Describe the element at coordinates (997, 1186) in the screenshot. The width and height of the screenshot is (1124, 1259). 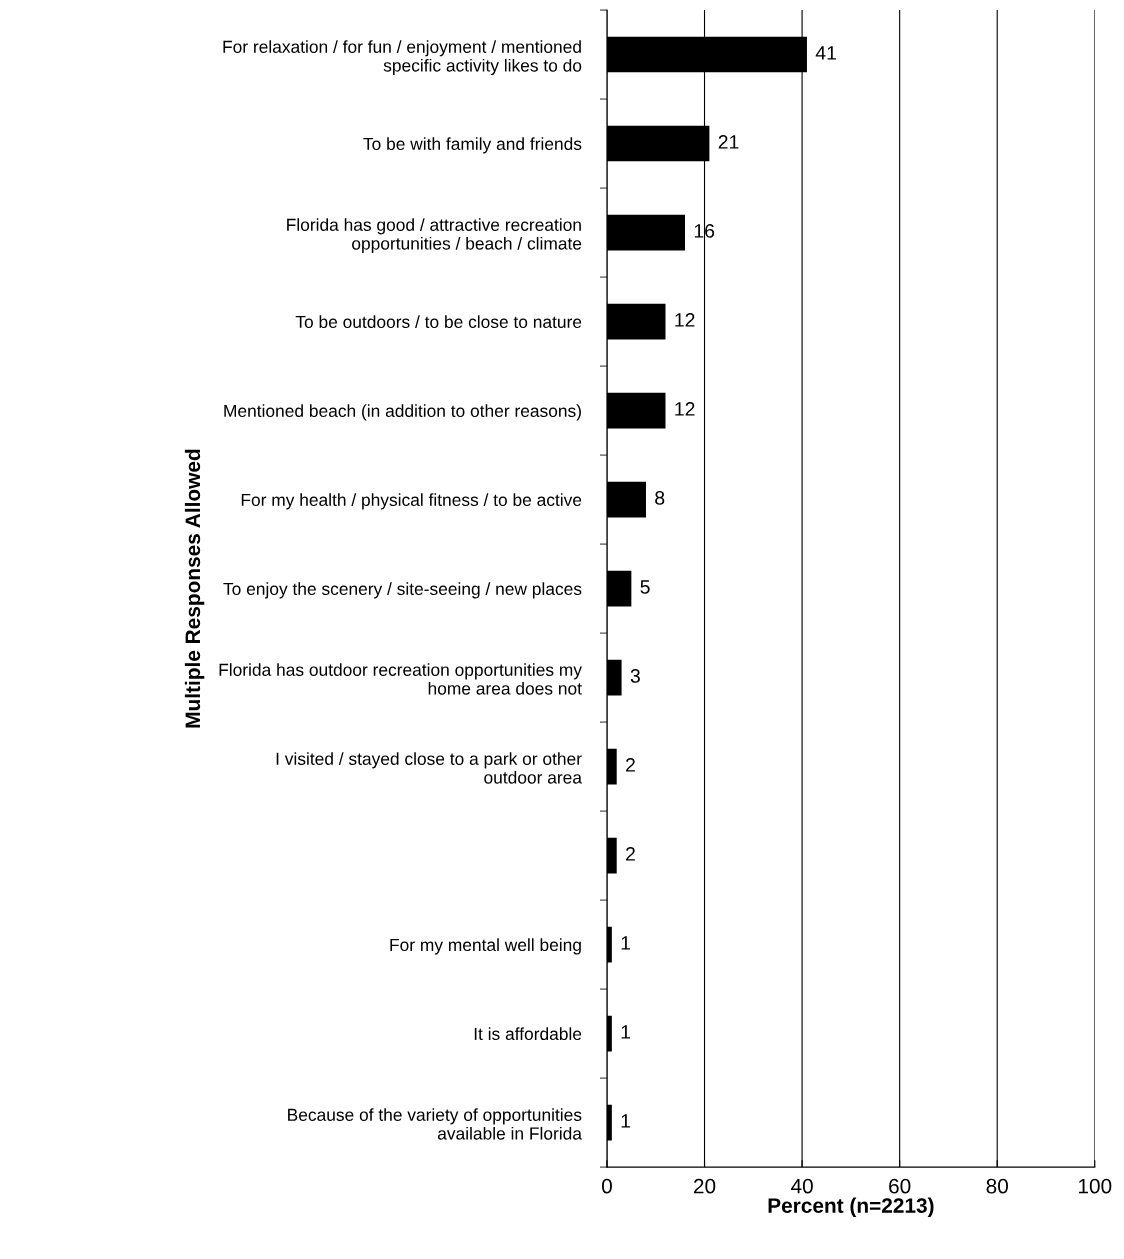
I see `x-tick-label: 80` at that location.